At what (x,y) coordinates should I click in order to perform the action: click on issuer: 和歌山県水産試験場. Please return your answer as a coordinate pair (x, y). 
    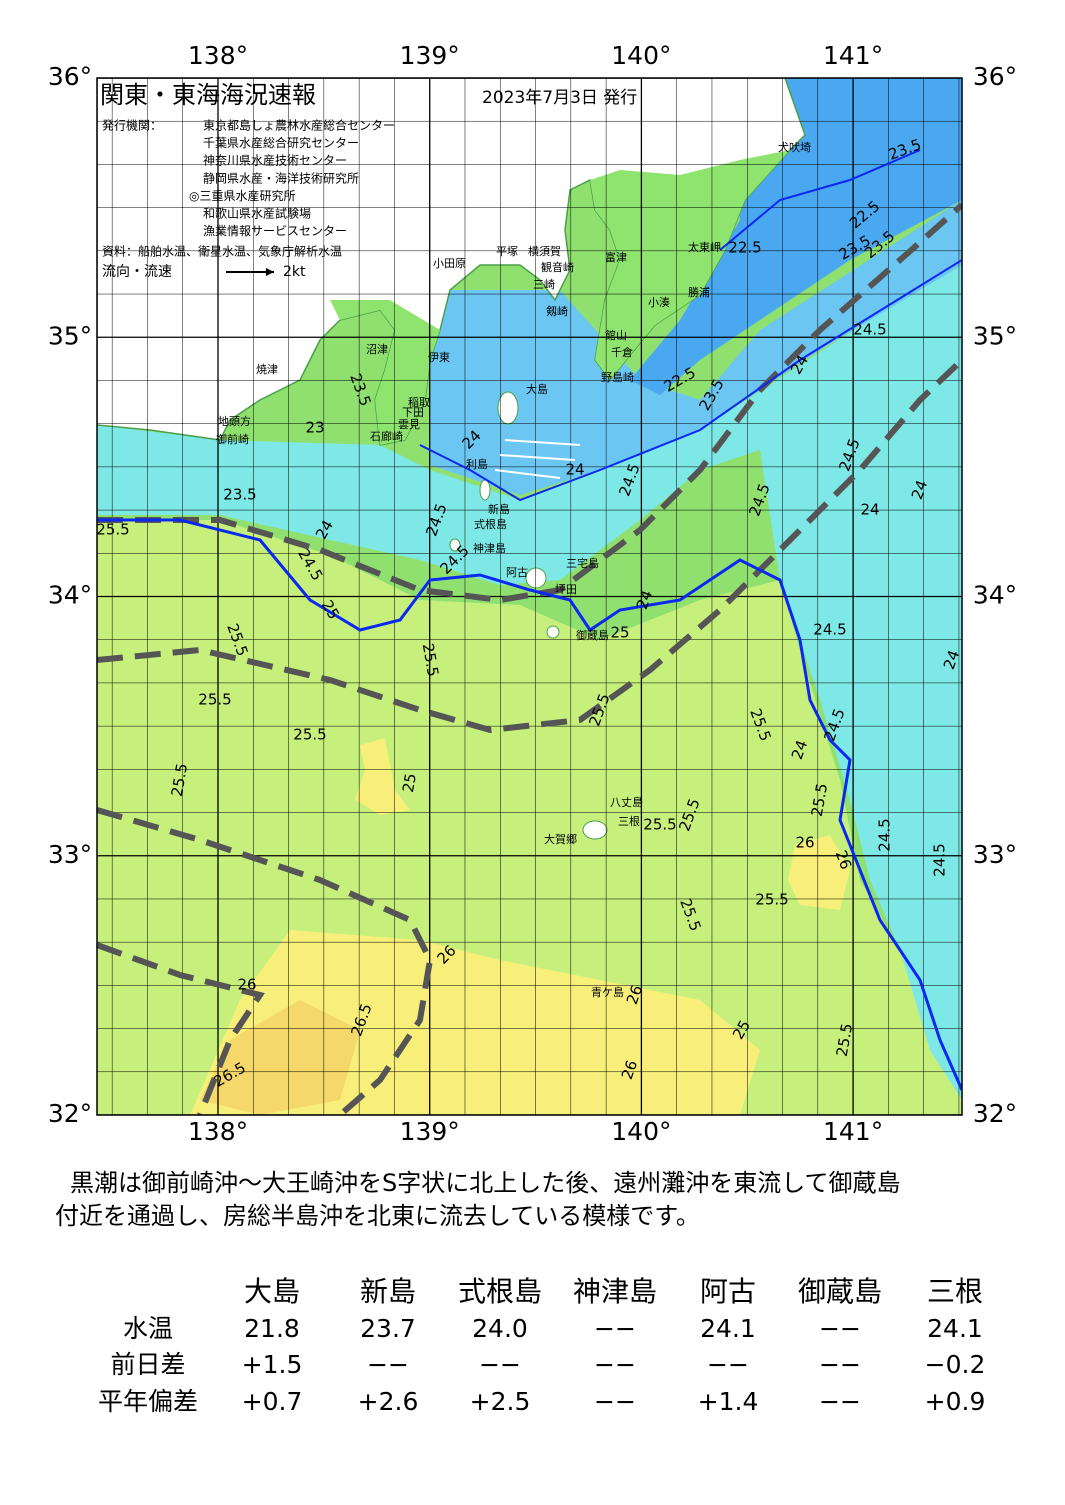
    Looking at the image, I should click on (257, 213).